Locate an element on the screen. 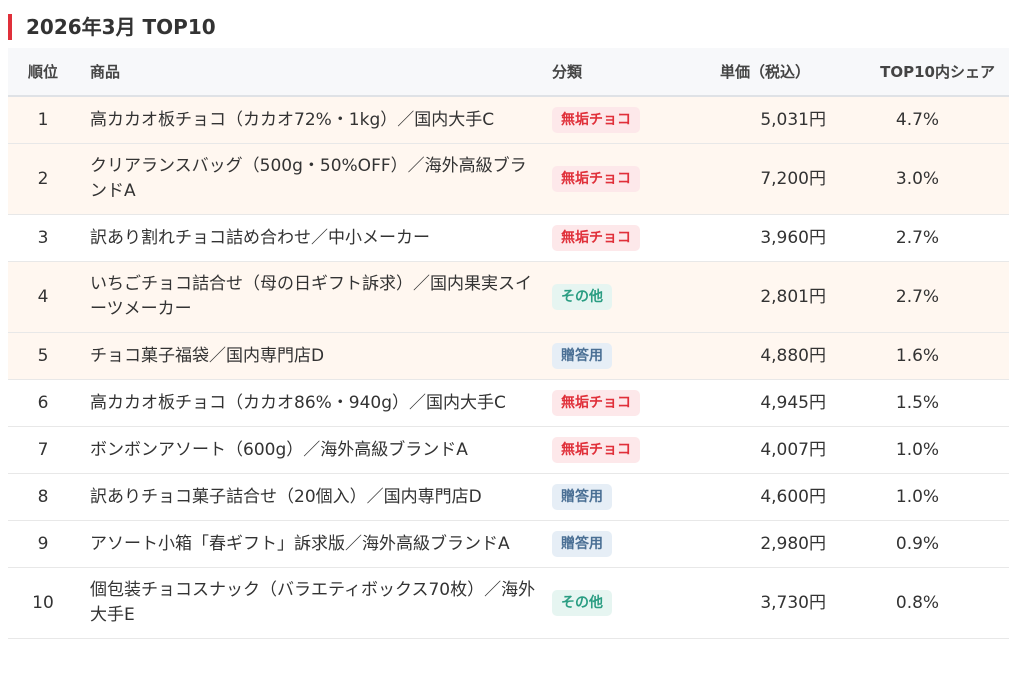  share-cell: 0.8% is located at coordinates (917, 603).